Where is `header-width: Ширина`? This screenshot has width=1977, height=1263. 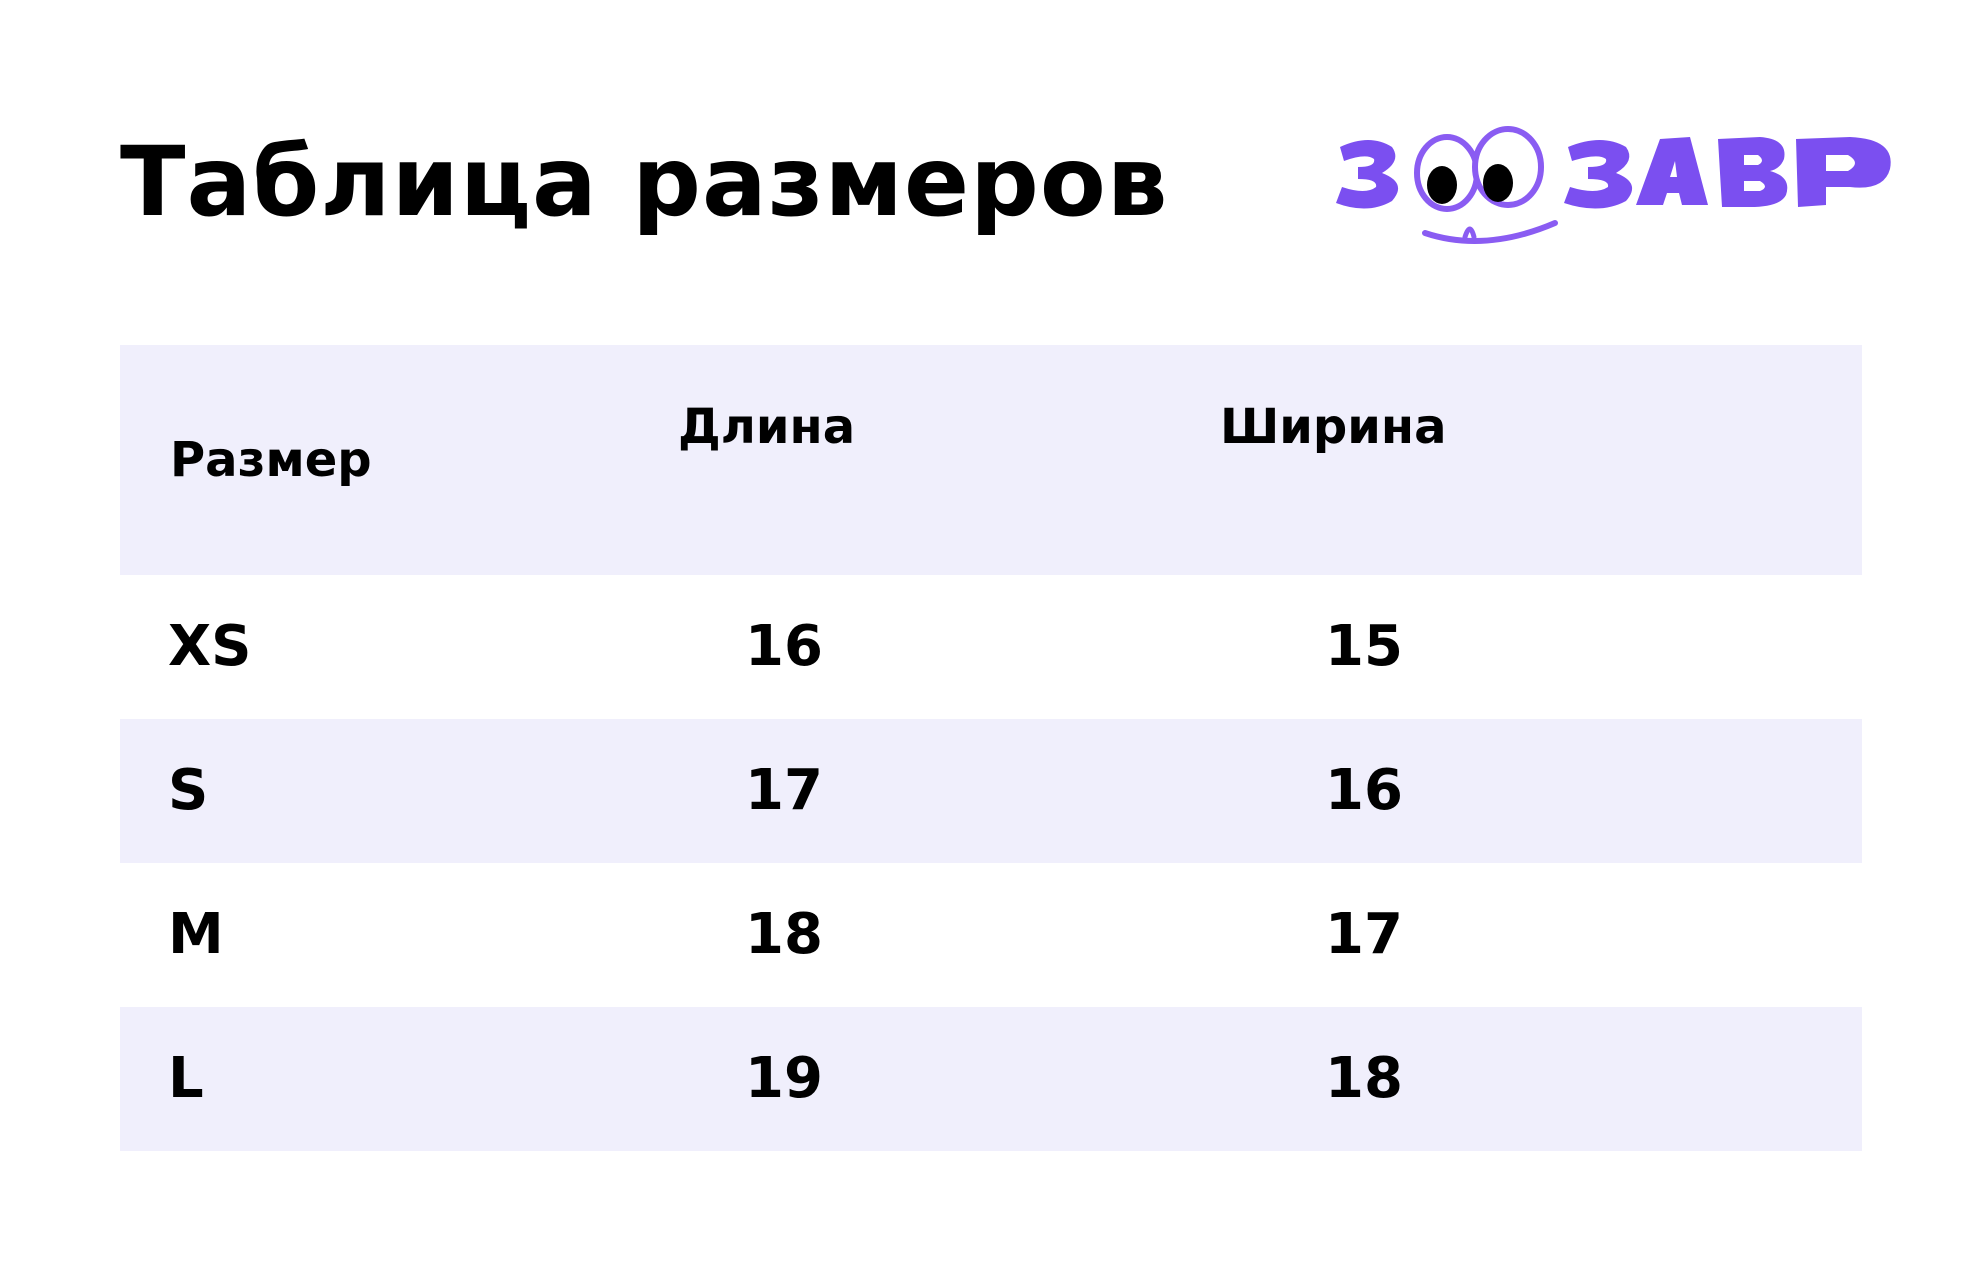
header-width: Ширина is located at coordinates (1333, 427).